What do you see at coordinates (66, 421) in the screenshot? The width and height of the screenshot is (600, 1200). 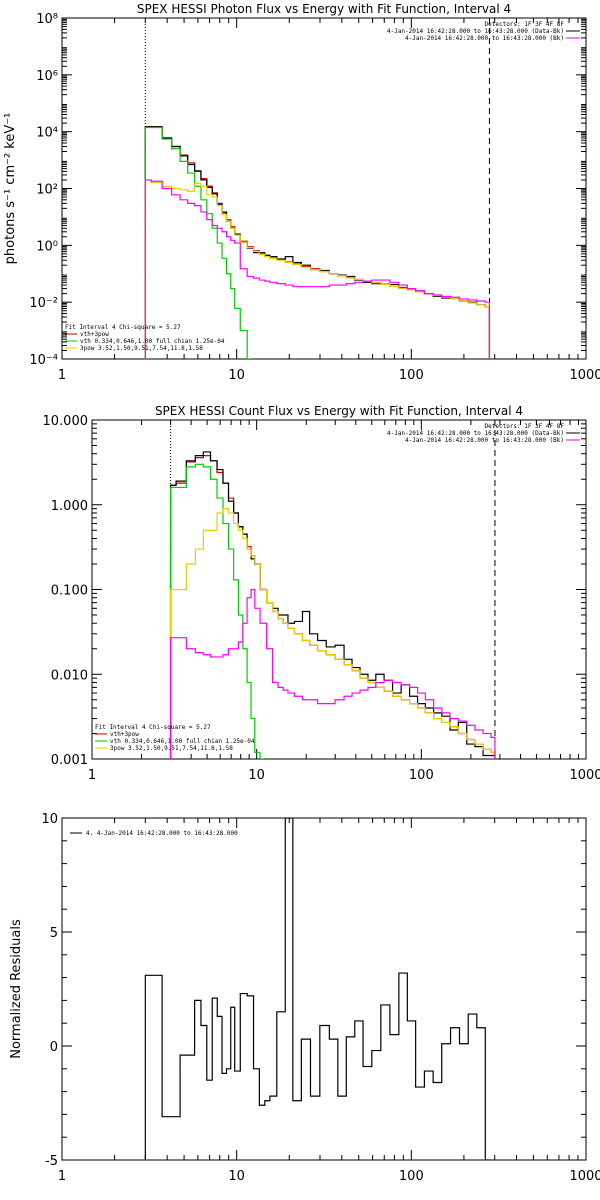 I see `y-tick-label: 10.000` at bounding box center [66, 421].